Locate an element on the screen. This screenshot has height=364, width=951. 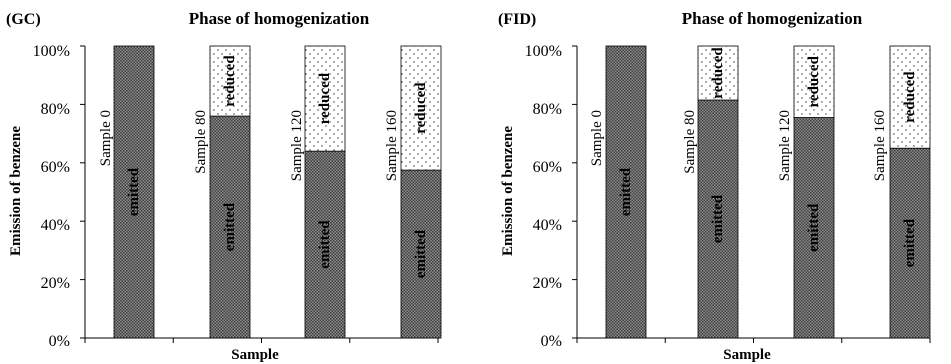
panel-label: (FID) is located at coordinates (517, 19).